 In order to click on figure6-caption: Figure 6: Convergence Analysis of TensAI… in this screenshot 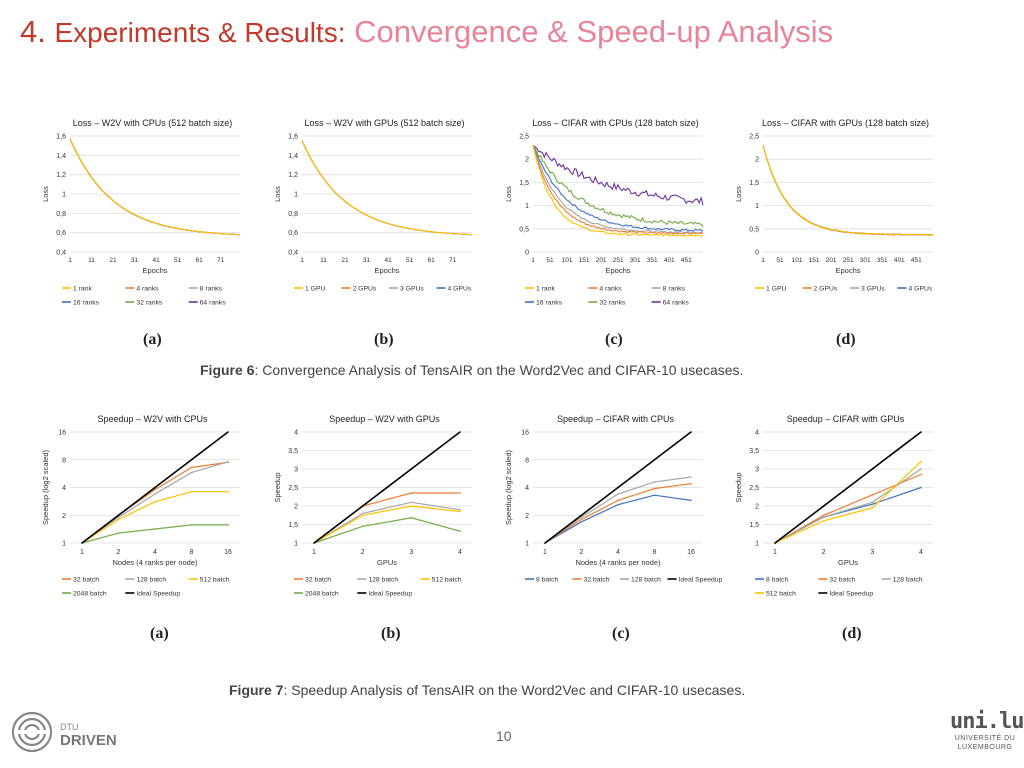, I will do `click(471, 370)`.